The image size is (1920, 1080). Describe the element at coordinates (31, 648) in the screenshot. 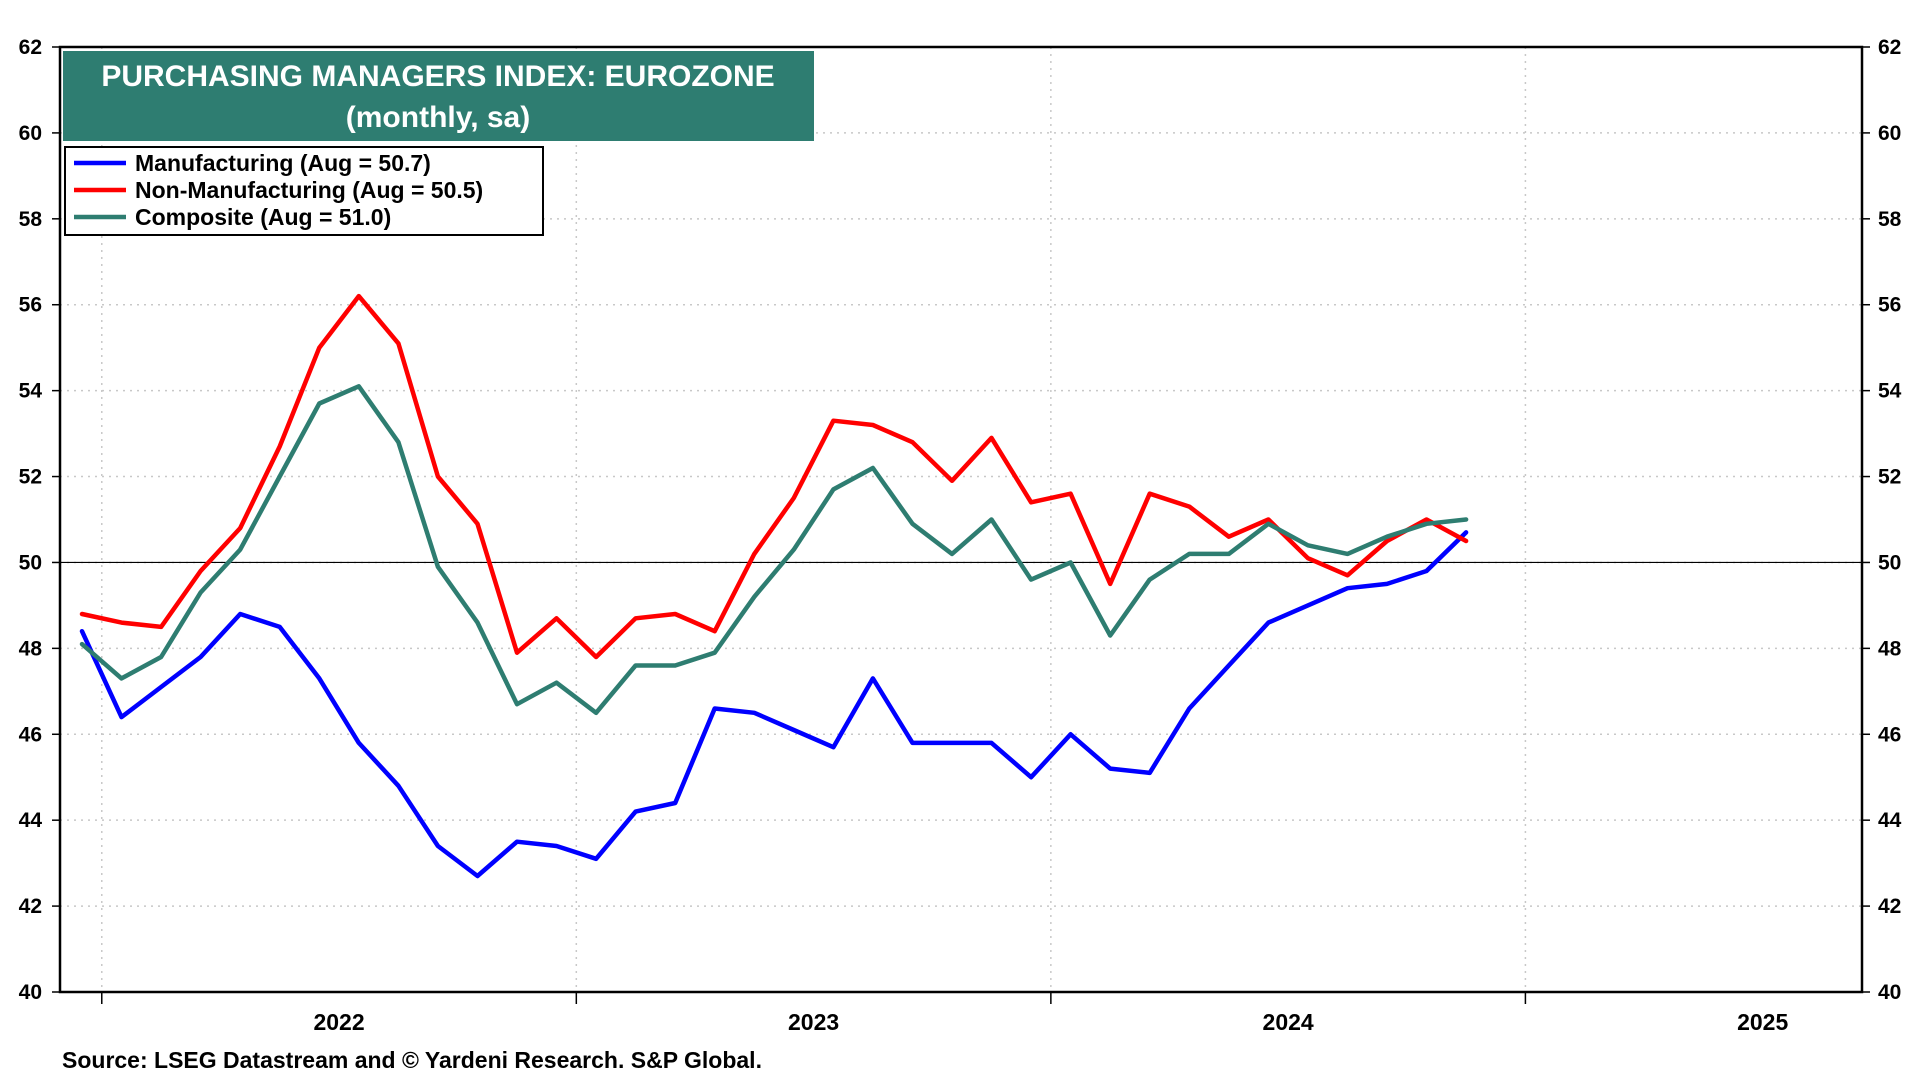

I see `y-tick-label-left: 48` at that location.